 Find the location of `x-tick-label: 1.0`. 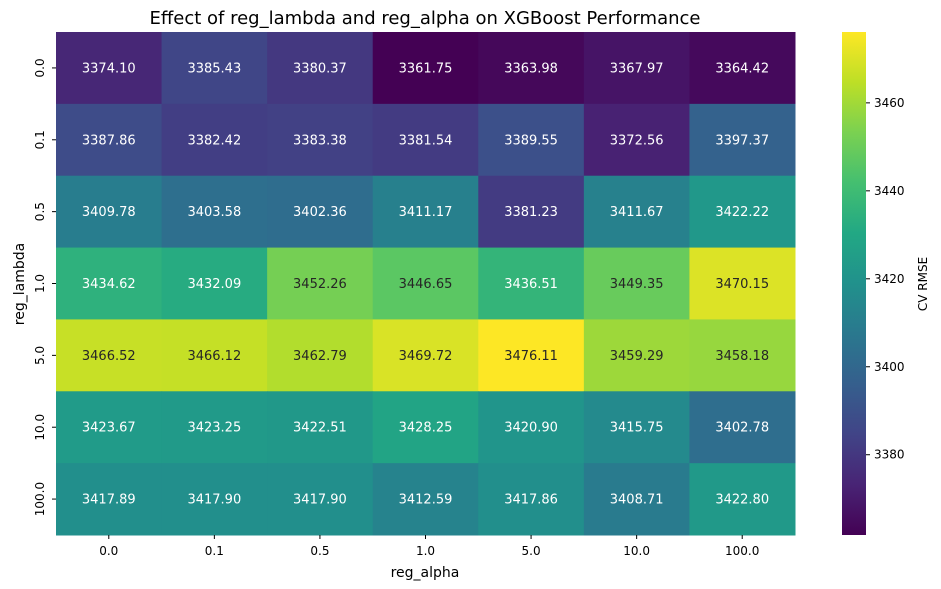

x-tick-label: 1.0 is located at coordinates (425, 551).